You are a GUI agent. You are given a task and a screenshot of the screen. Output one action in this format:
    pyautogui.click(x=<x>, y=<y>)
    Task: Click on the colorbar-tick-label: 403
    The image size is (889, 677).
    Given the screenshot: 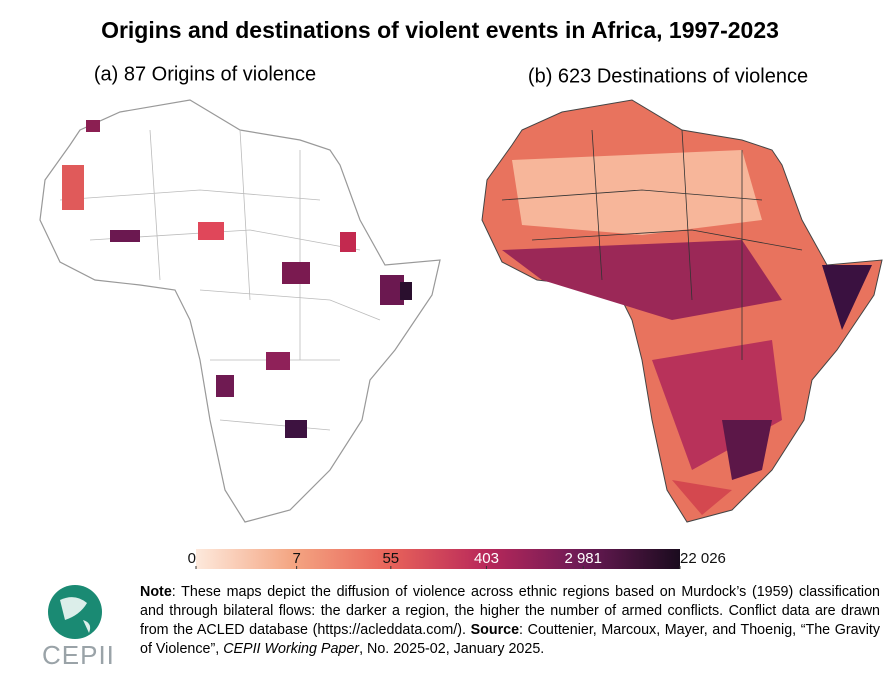 What is the action you would take?
    pyautogui.click(x=486, y=558)
    